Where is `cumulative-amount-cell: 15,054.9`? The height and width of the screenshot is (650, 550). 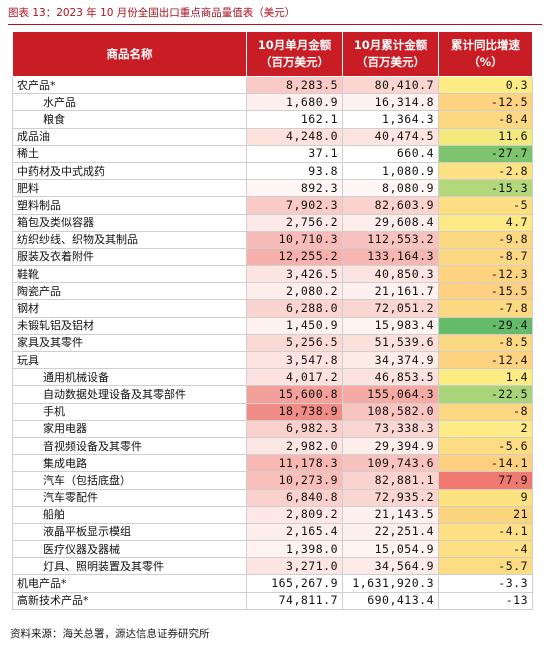
cumulative-amount-cell: 15,054.9 is located at coordinates (390, 549).